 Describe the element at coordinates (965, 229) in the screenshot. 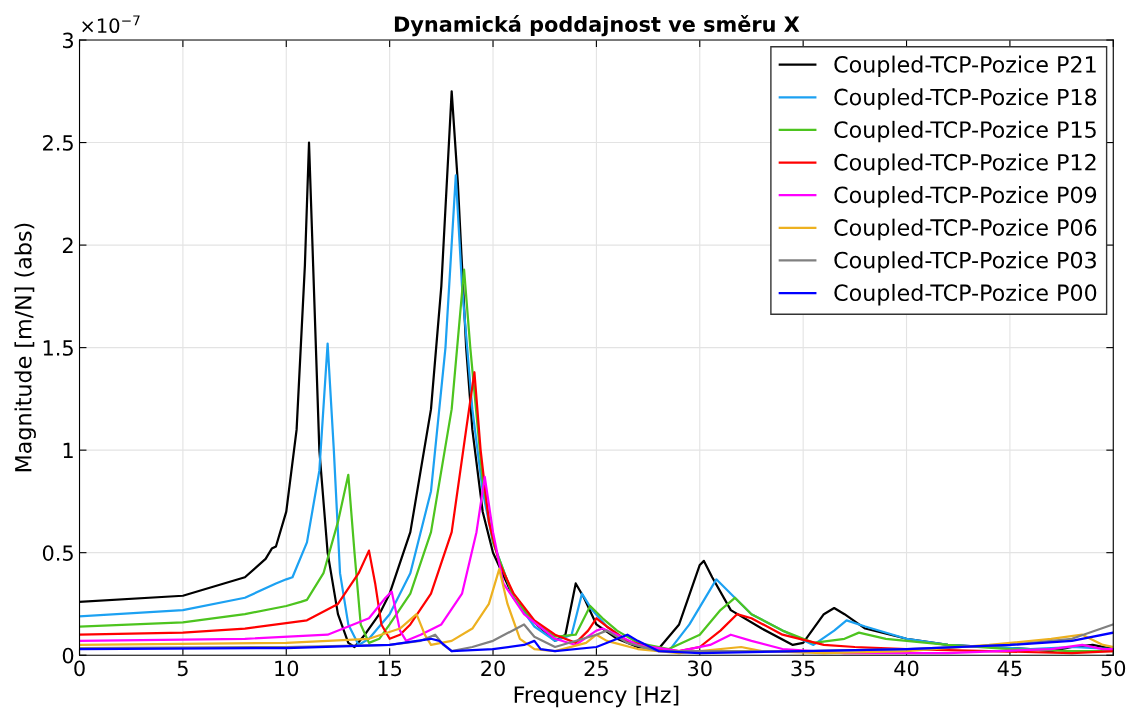

I see `legend-label: Coupled-TCP-Pozice P06` at that location.